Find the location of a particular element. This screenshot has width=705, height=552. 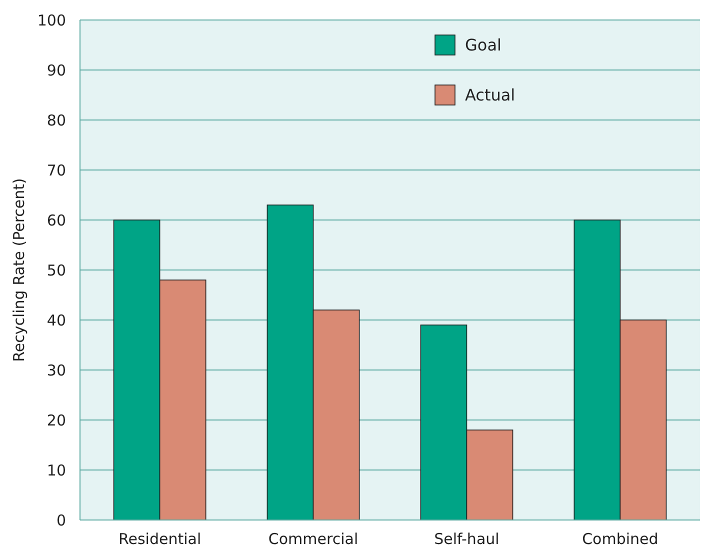

x-tick-label: Combined is located at coordinates (620, 539).